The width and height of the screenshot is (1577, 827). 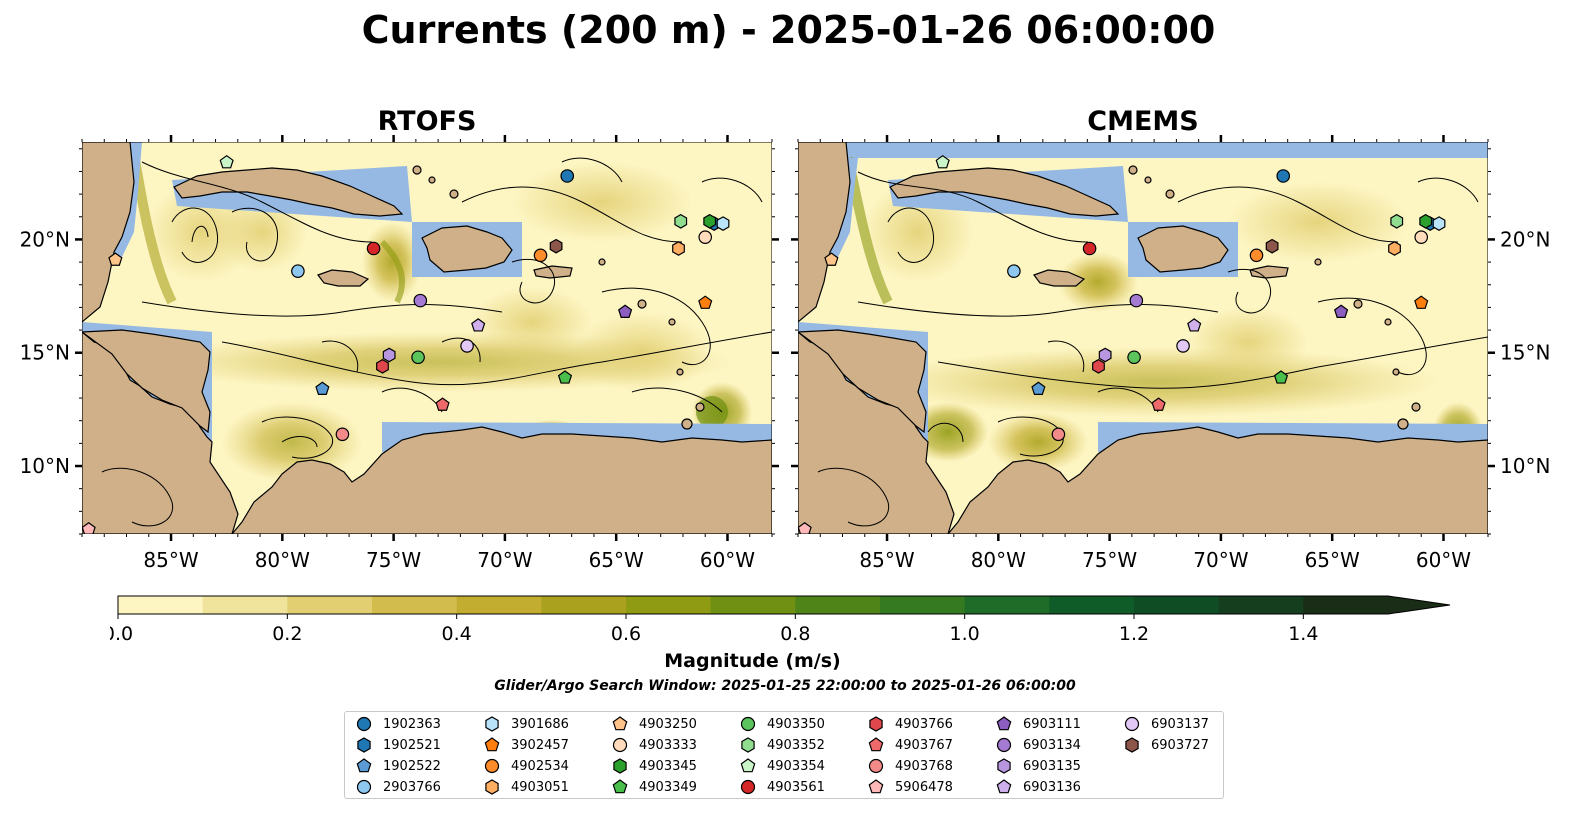 I want to click on legend-item-4903350: 4903350, so click(x=782, y=724).